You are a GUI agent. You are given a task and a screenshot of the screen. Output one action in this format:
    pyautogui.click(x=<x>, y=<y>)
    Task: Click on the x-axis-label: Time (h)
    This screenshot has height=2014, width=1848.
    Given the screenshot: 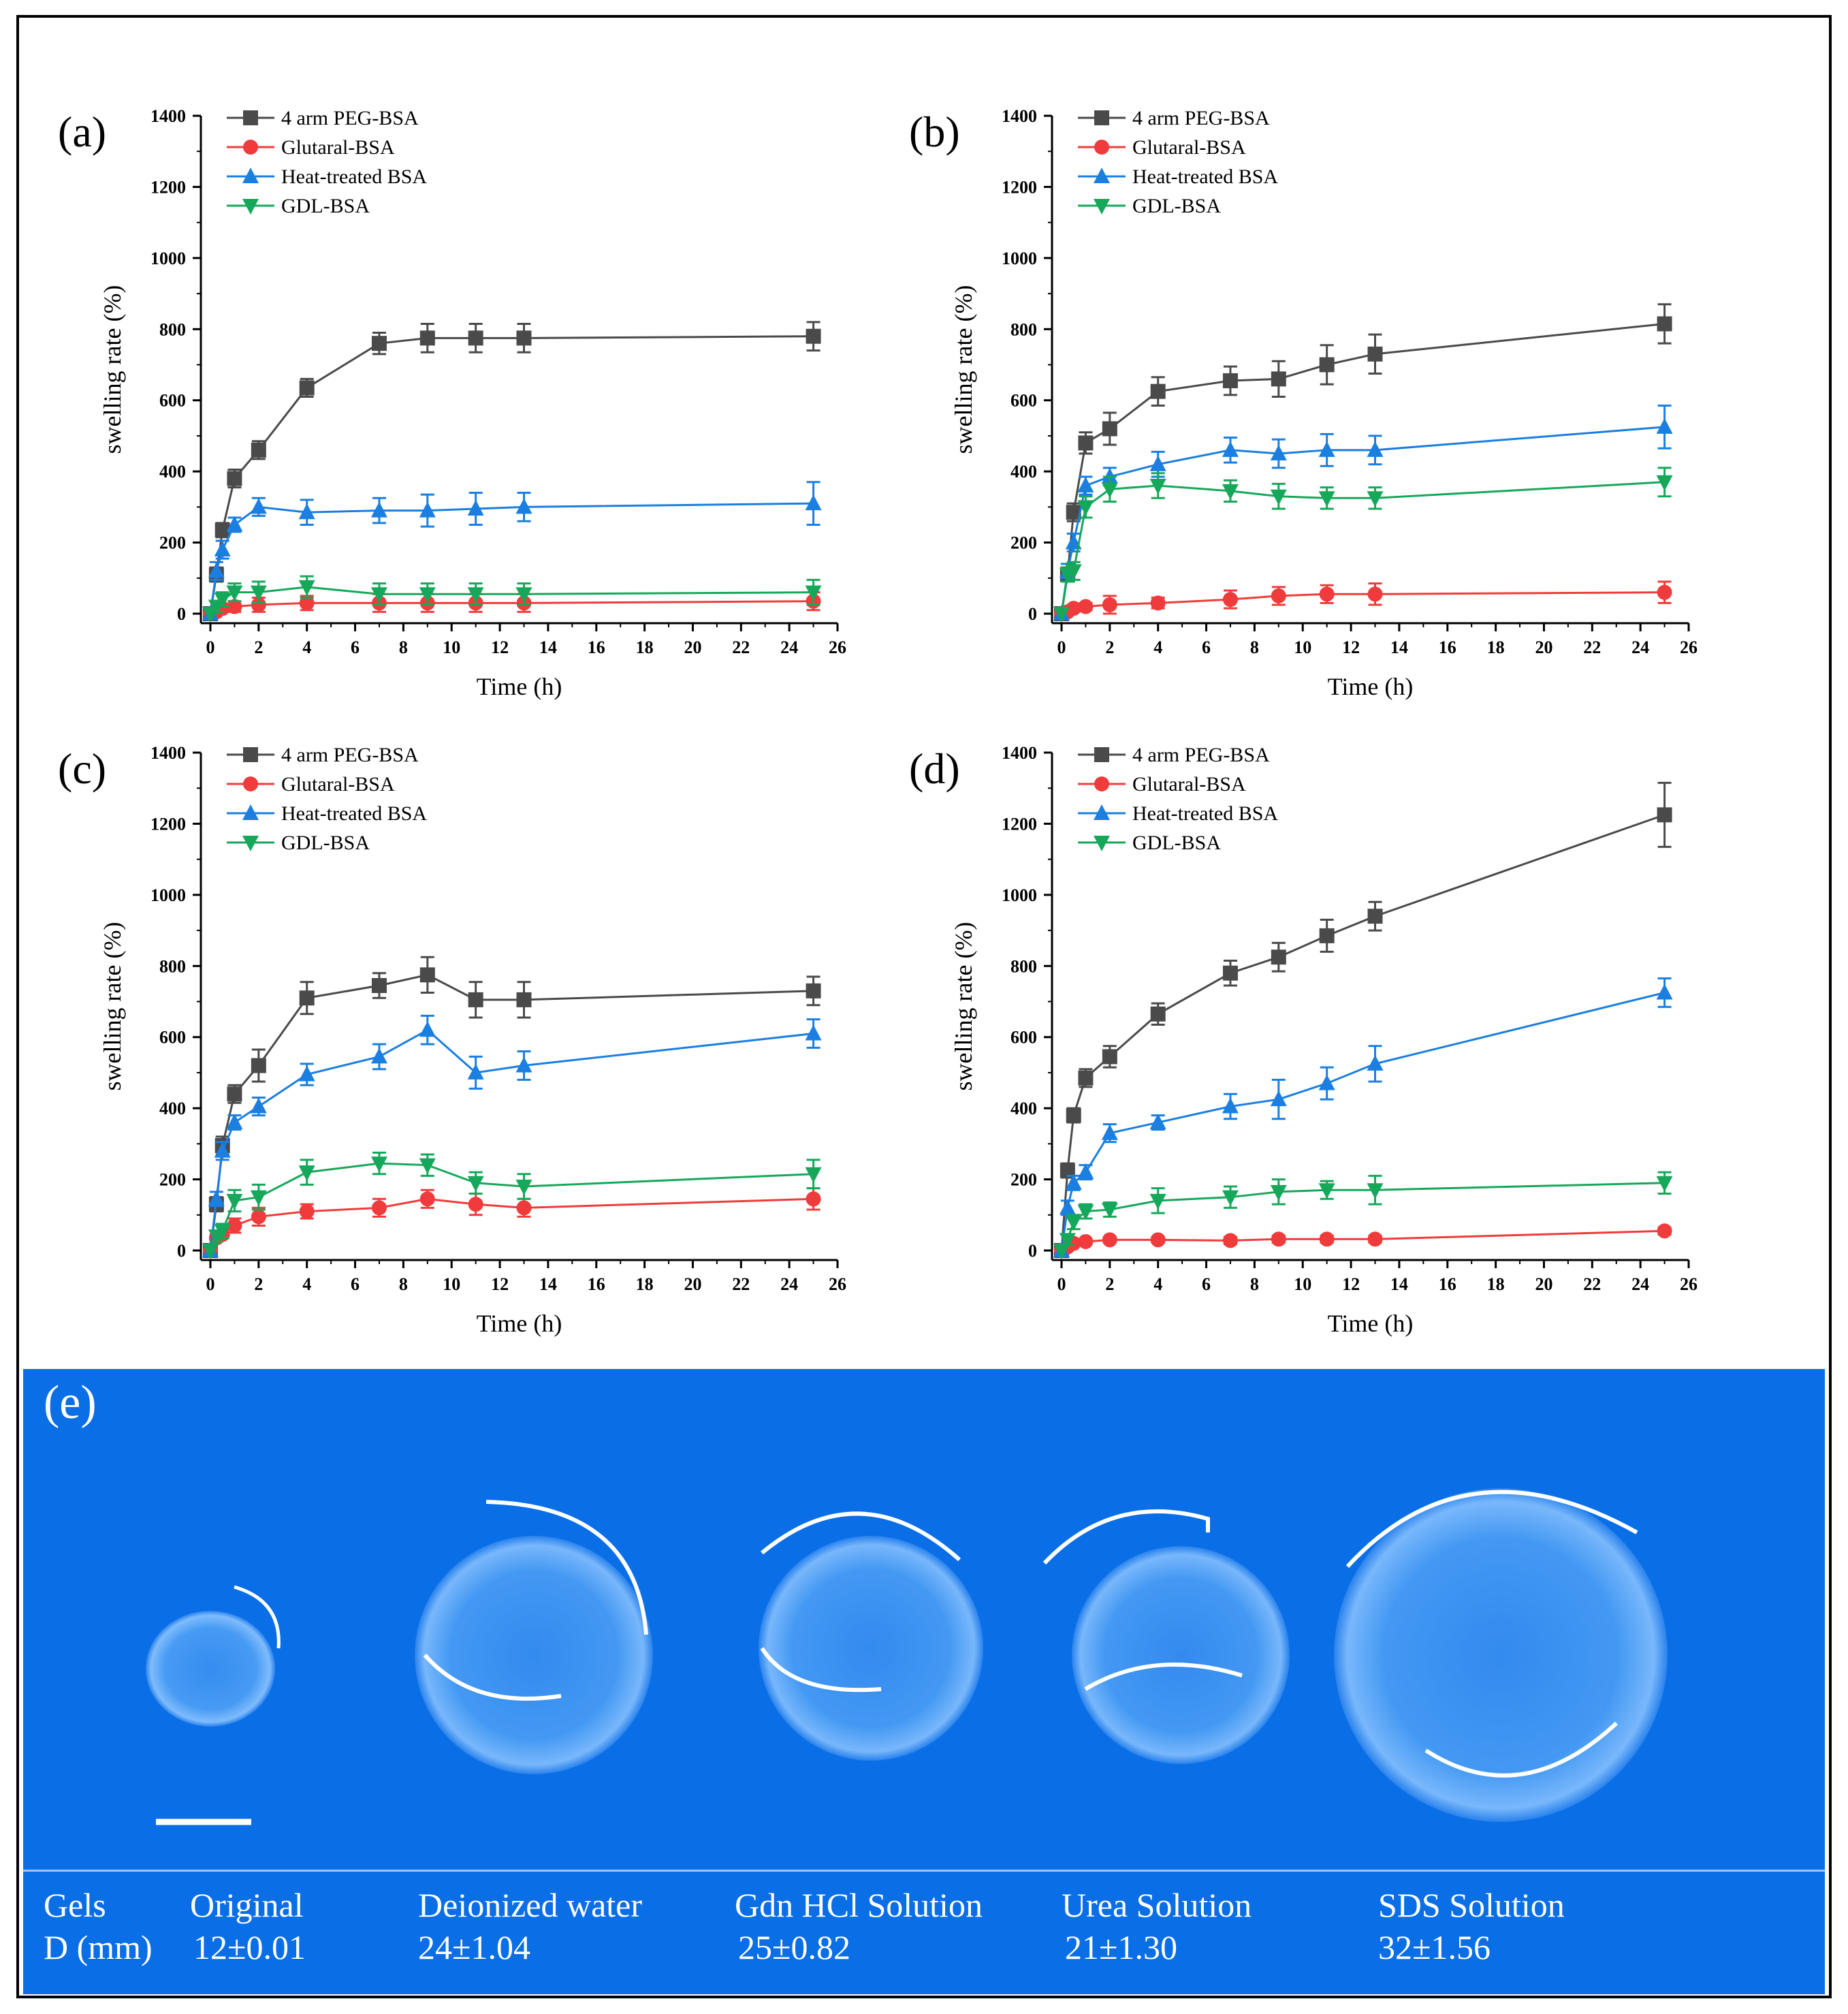 What is the action you would take?
    pyautogui.click(x=1371, y=686)
    